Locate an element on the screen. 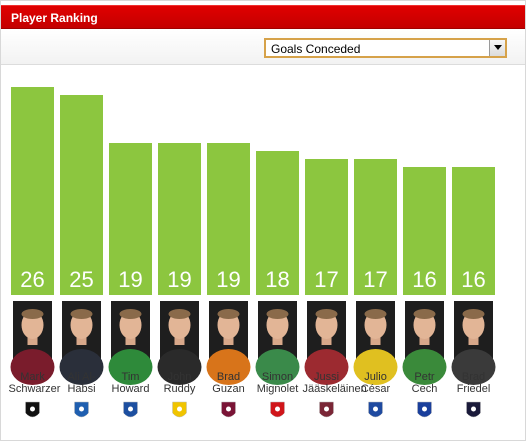 The image size is (526, 441). player-name-label: Jussi Jääskeläinen is located at coordinates (334, 383).